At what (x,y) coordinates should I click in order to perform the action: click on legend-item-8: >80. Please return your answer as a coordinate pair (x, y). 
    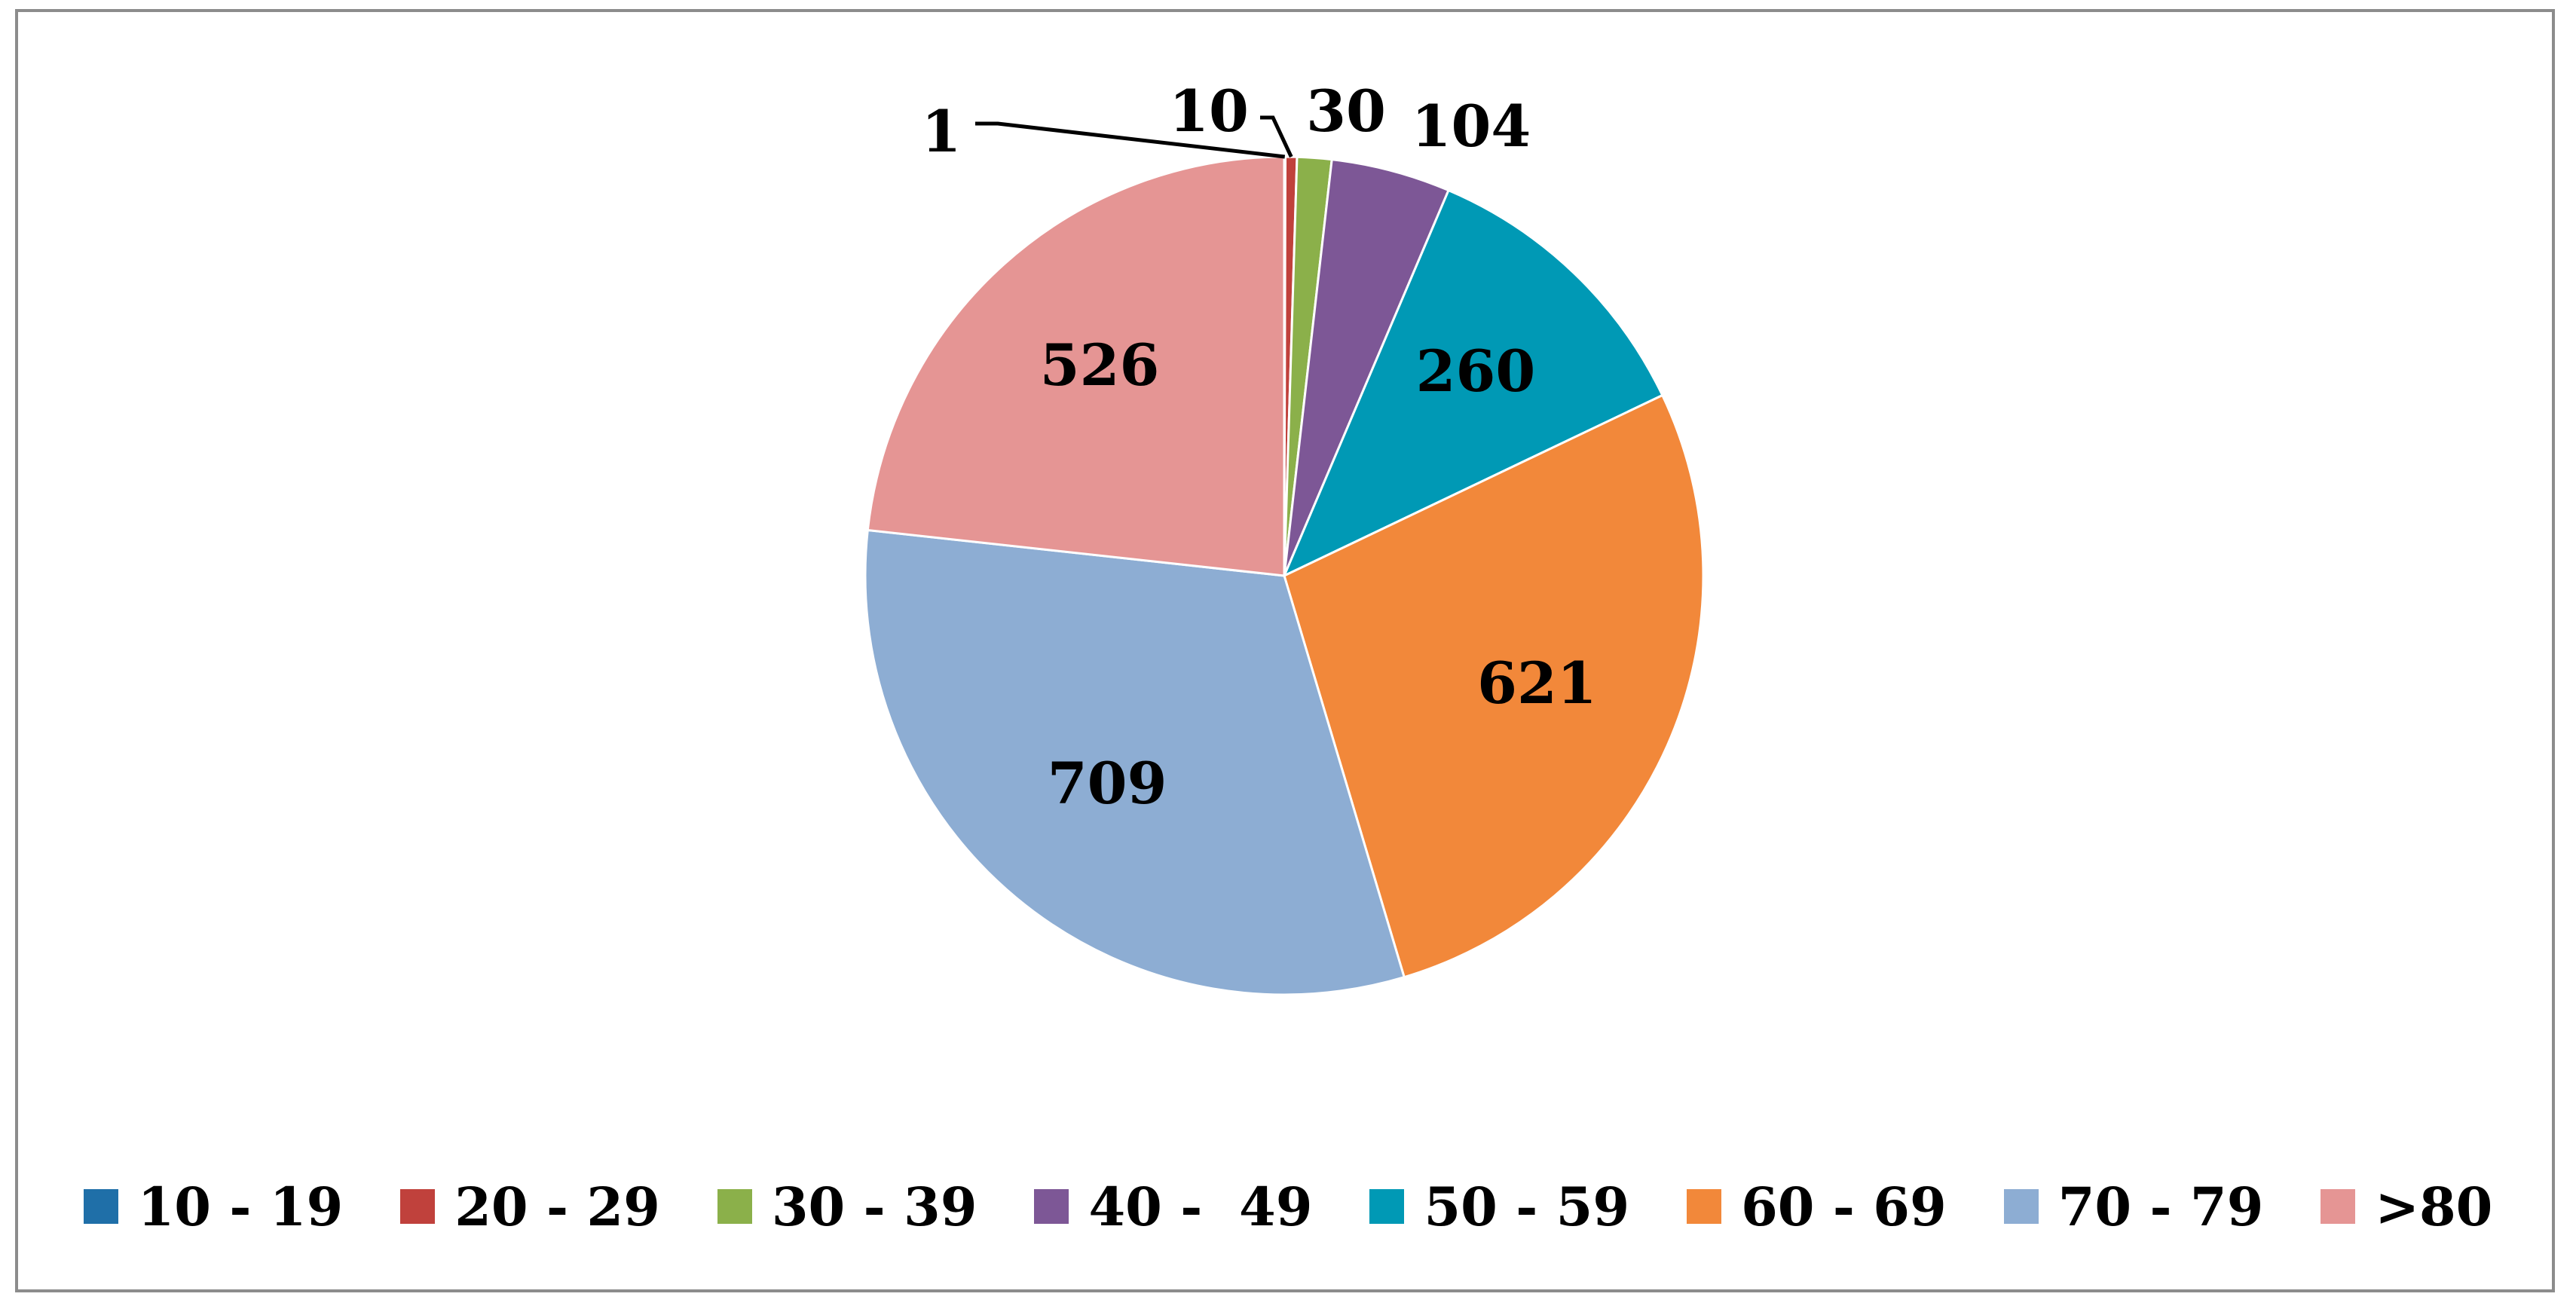
    Looking at the image, I should click on (2406, 1207).